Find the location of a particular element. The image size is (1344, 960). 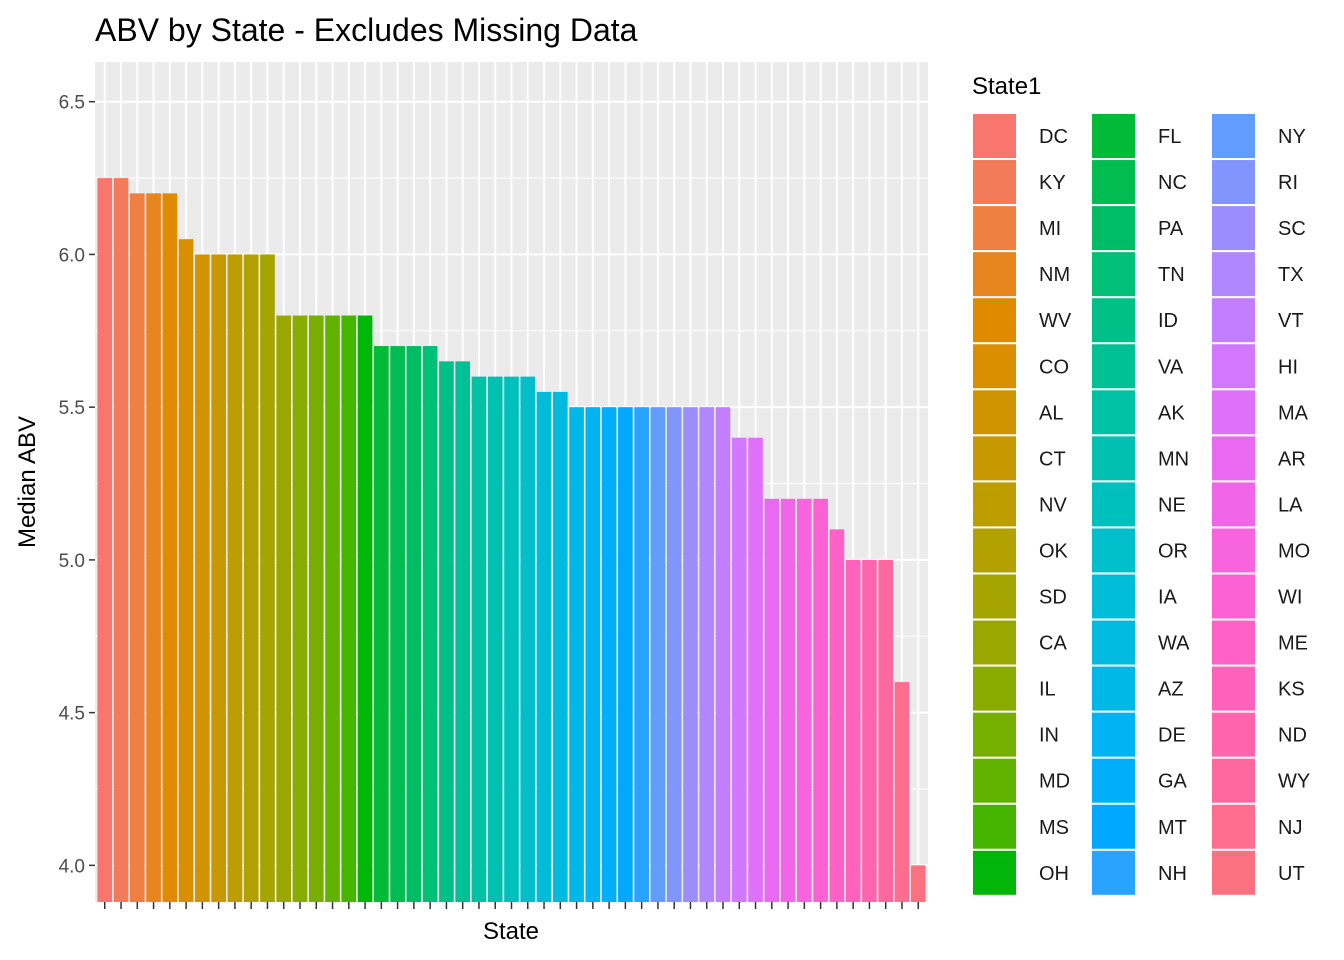

bar-wa is located at coordinates (560, 646).